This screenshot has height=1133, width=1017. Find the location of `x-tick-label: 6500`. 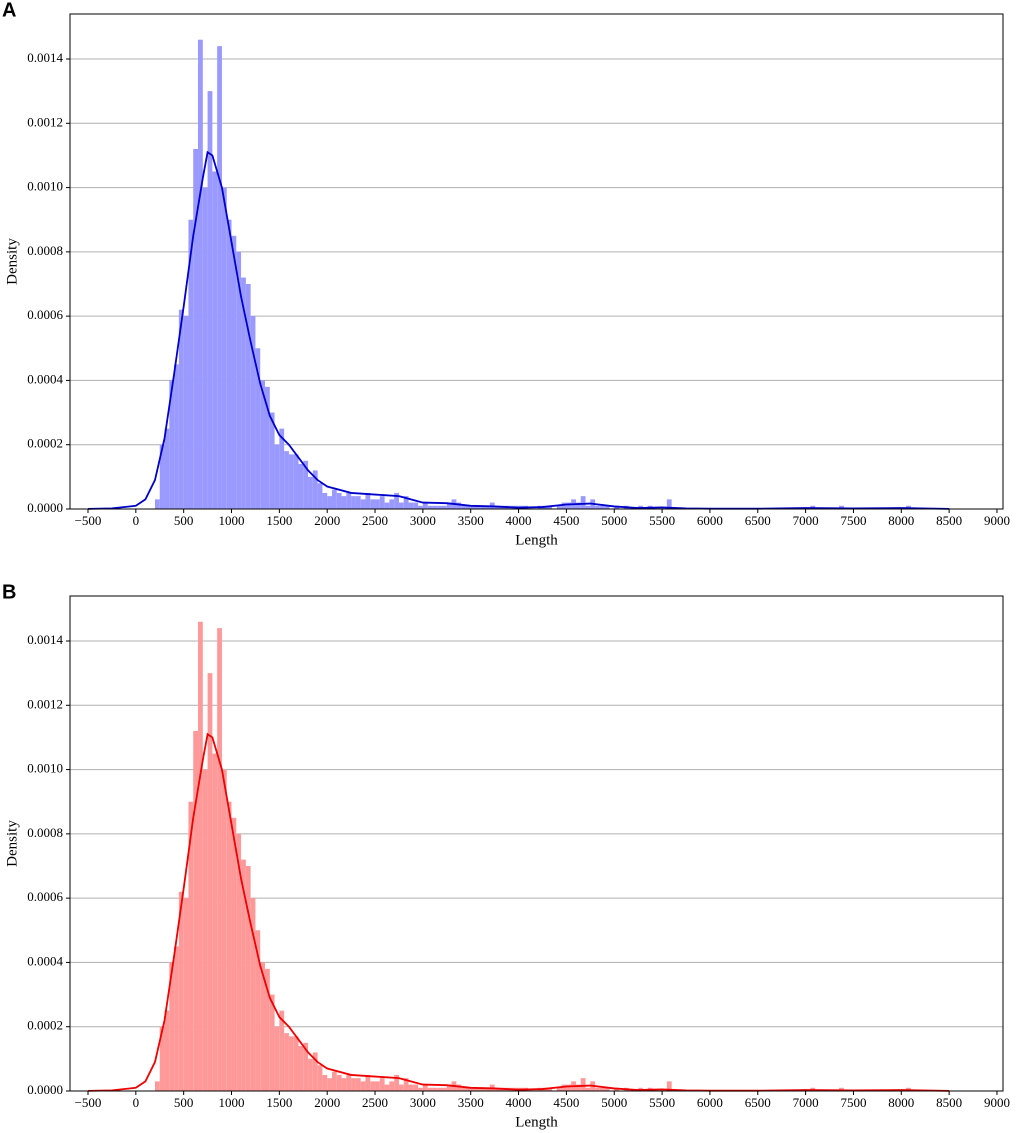

x-tick-label: 6500 is located at coordinates (758, 520).